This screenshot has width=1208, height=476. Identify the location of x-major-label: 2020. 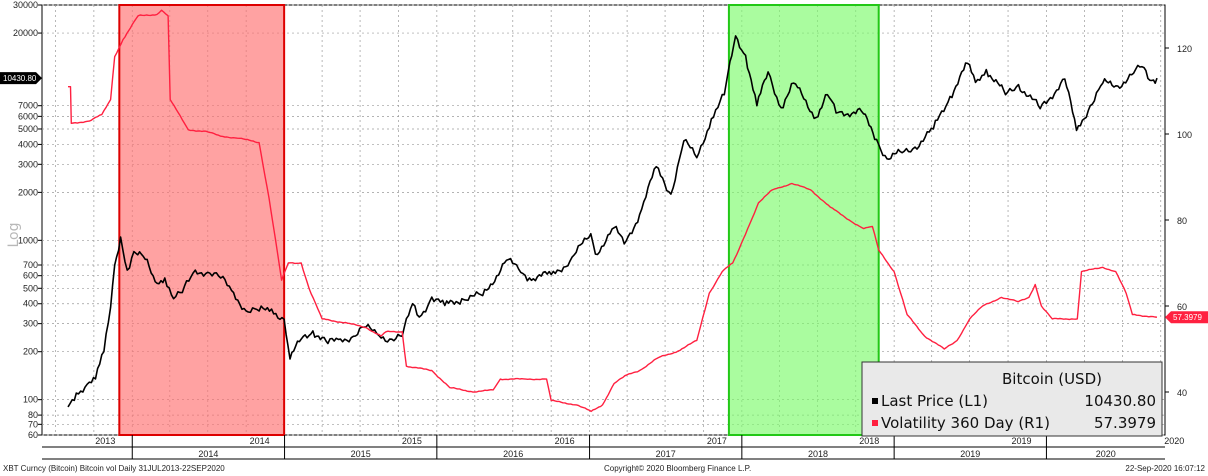
(1106, 454).